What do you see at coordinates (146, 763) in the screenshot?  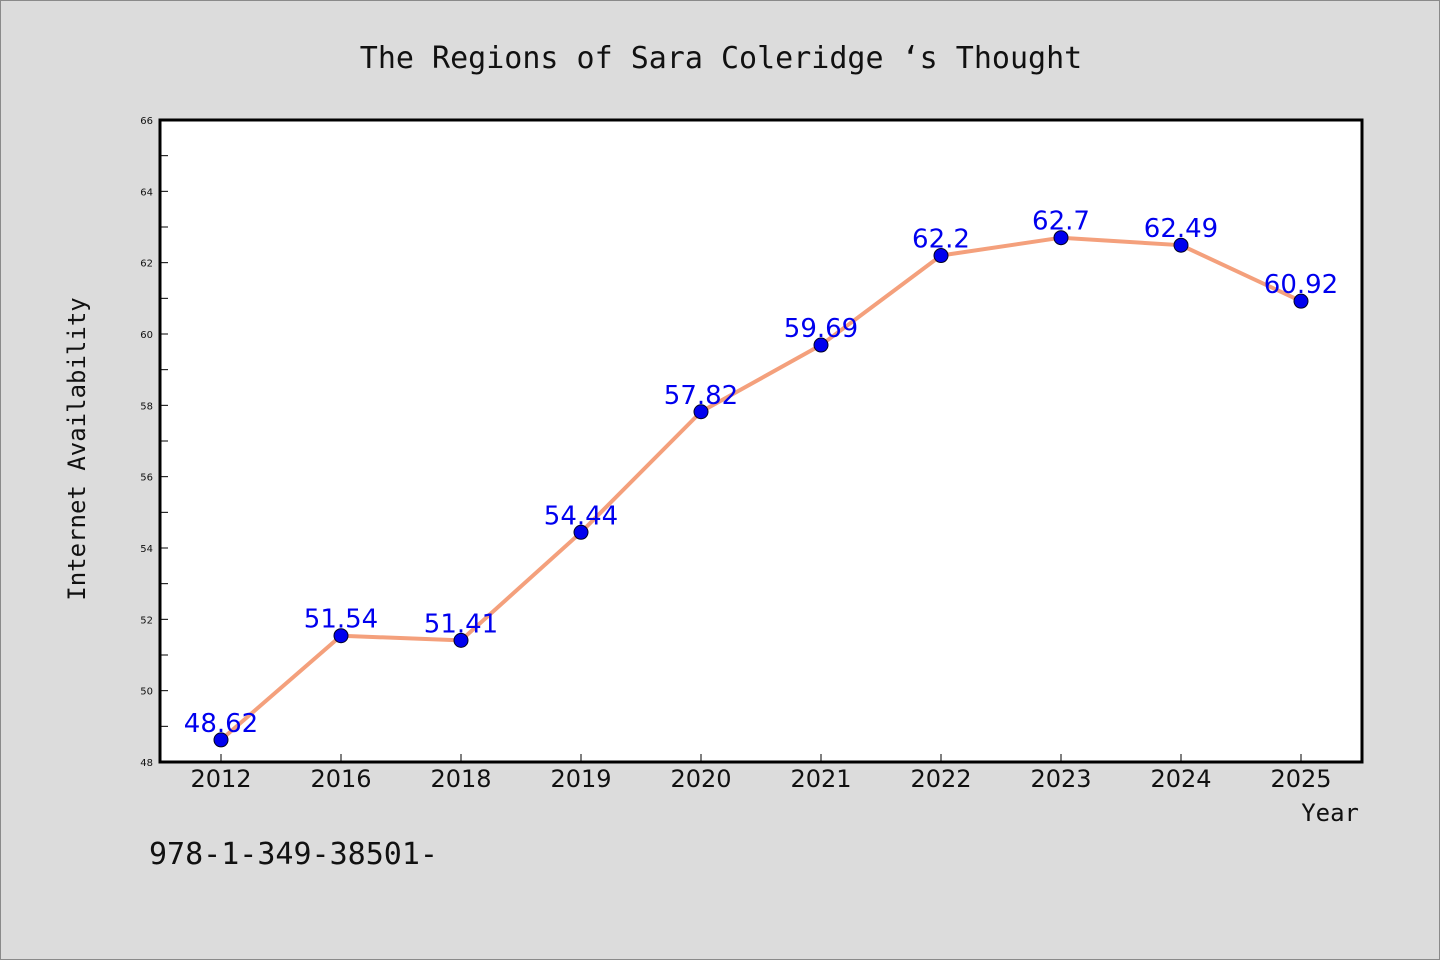 I see `y-tick-label: 48` at bounding box center [146, 763].